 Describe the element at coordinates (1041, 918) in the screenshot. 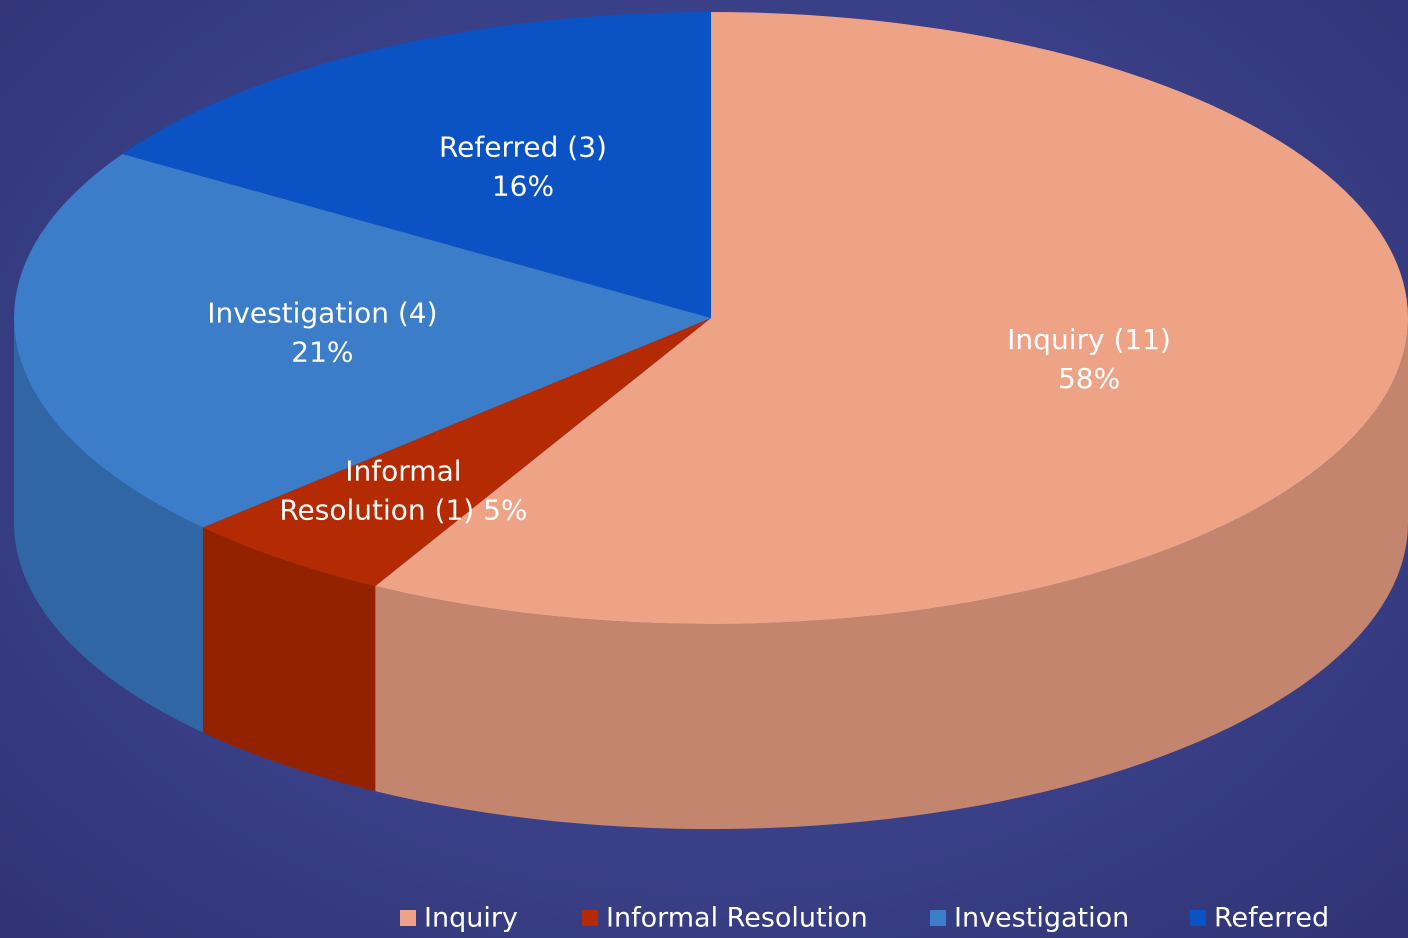

I see `legend-label: Investigation` at that location.